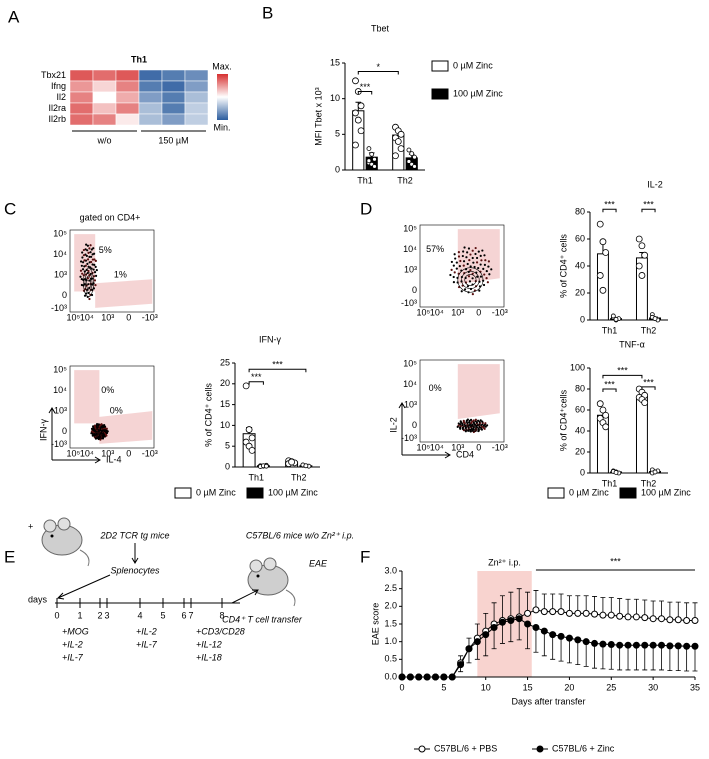  I want to click on y-tick-label: 0.0, so click(390, 676).